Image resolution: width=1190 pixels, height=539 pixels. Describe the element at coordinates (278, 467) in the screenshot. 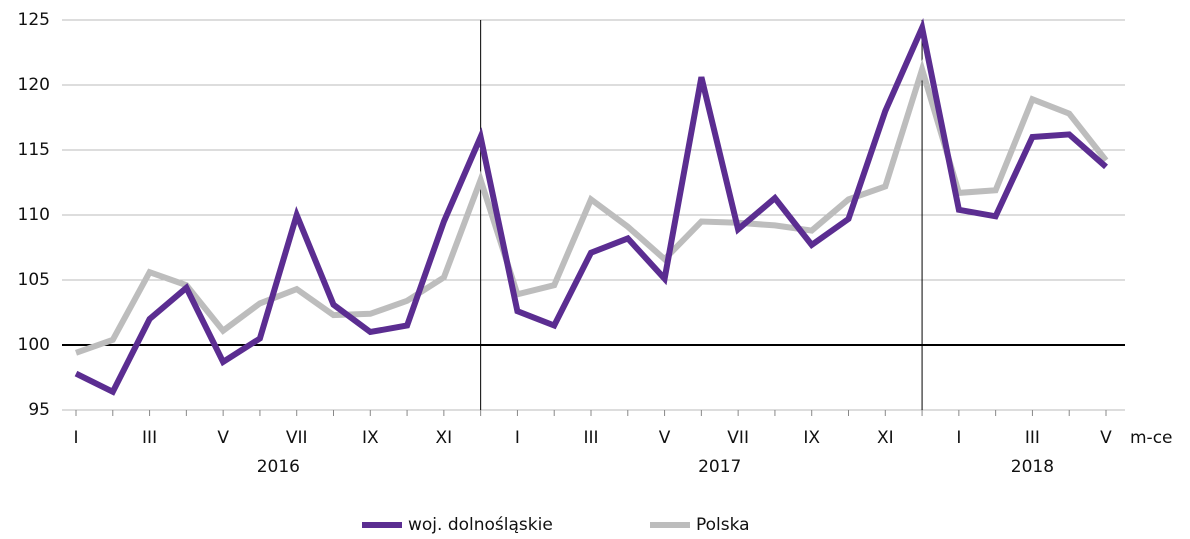

I see `year-label: 2016` at that location.